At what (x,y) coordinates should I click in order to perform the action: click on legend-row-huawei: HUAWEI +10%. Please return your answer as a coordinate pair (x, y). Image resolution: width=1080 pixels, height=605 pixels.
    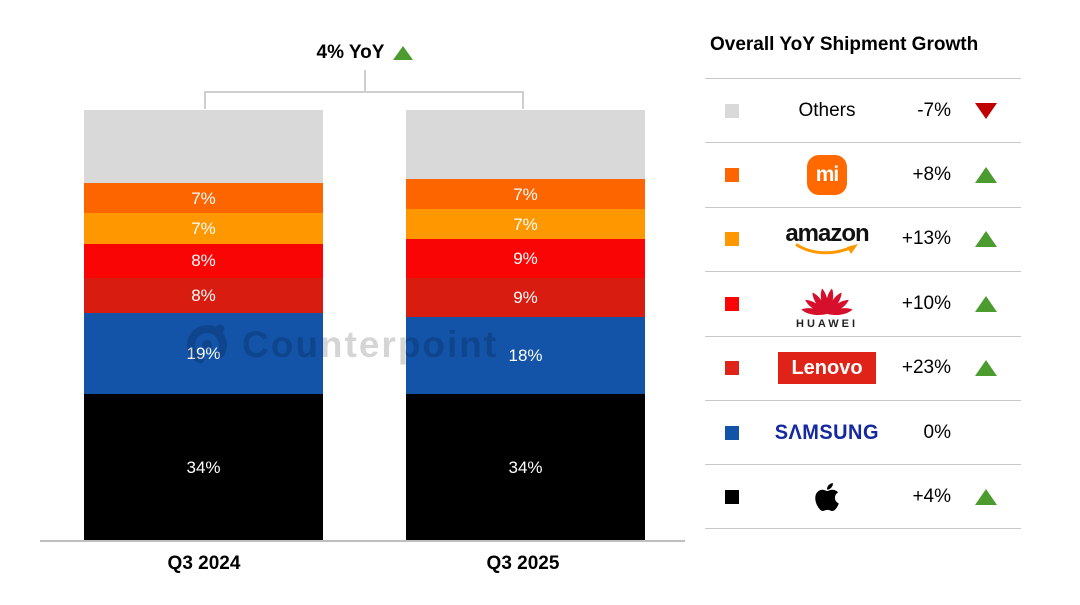
    Looking at the image, I should click on (863, 303).